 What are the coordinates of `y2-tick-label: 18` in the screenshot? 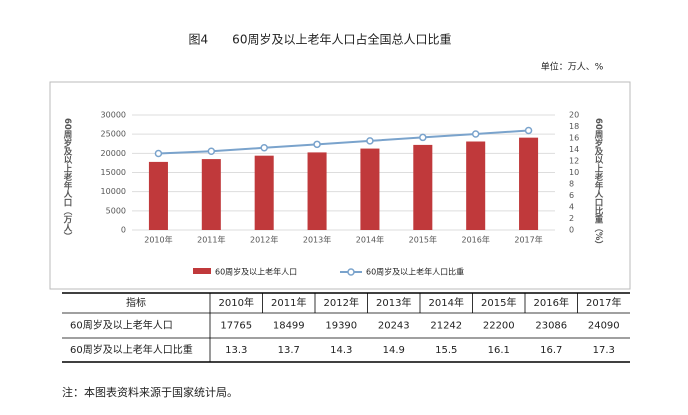 It's located at (574, 126).